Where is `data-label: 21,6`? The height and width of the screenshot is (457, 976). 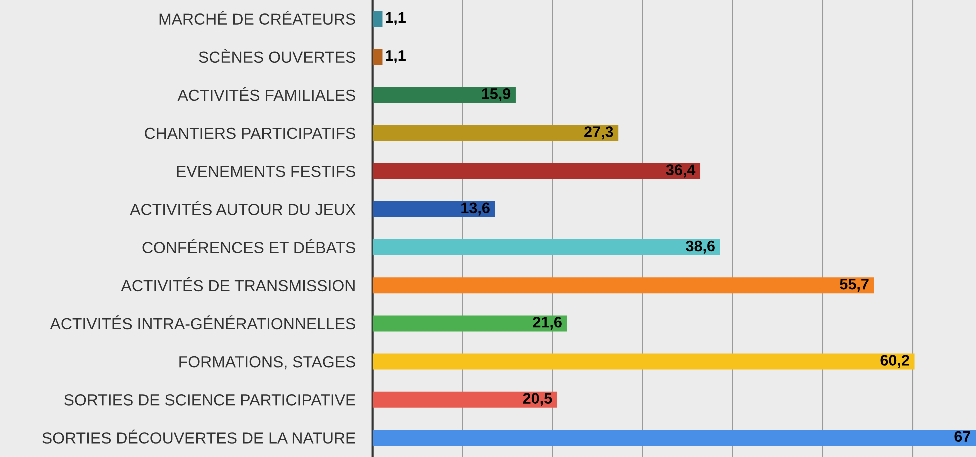 data-label: 21,6 is located at coordinates (547, 323).